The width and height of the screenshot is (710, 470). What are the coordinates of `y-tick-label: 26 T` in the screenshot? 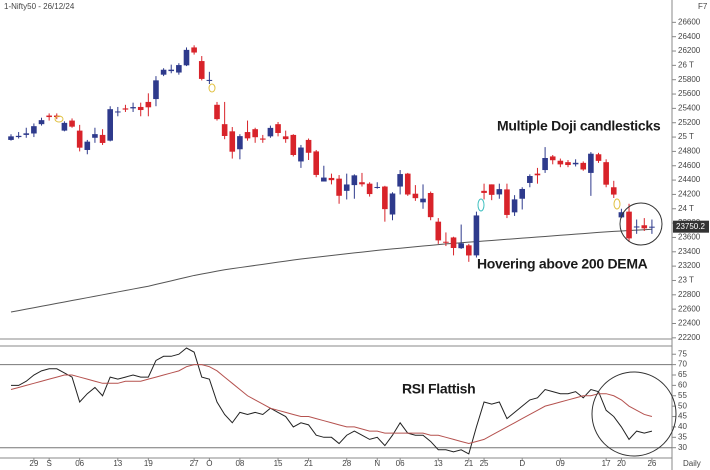 It's located at (686, 64).